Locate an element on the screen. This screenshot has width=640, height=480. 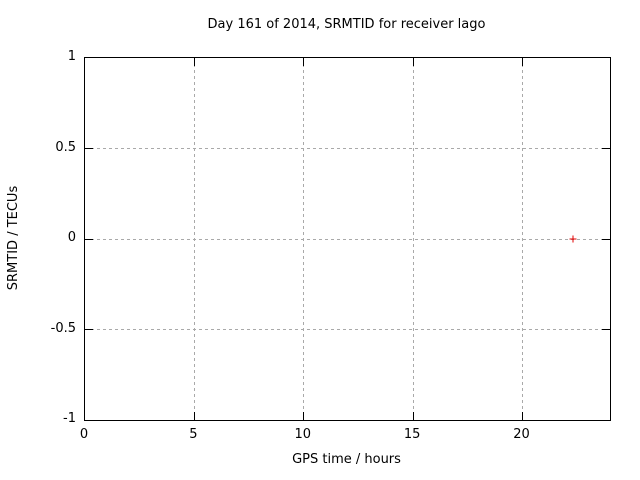
y-tick-labels: 1 0.5 0 -0.5 -1 is located at coordinates (38, 240).